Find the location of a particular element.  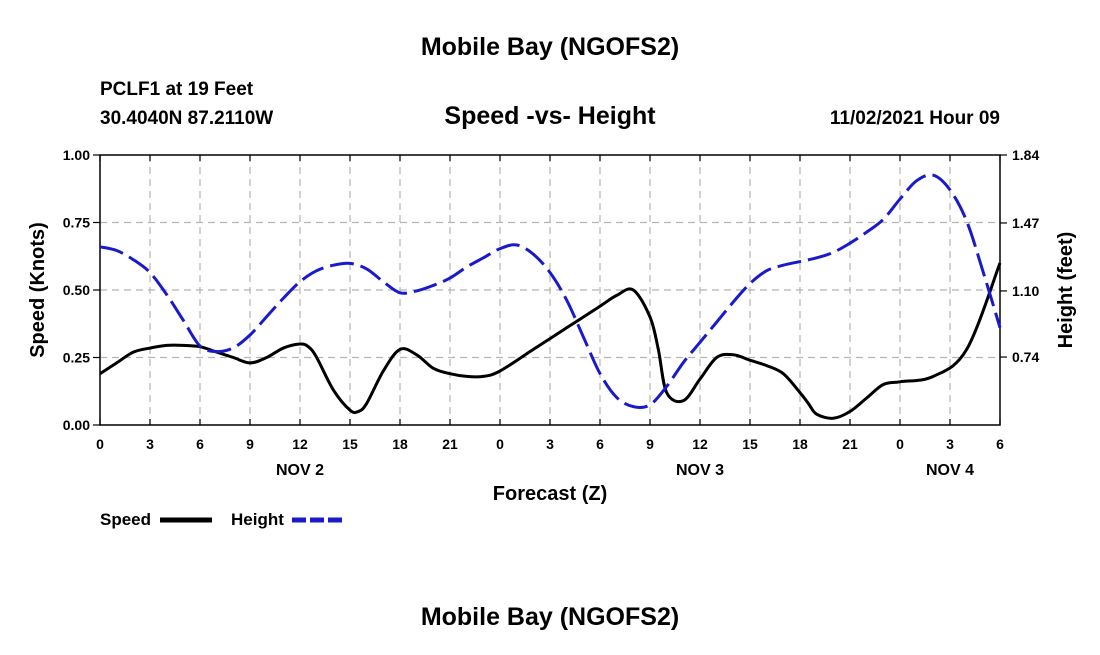

y2-tick-label: 1.84 is located at coordinates (1025, 155).